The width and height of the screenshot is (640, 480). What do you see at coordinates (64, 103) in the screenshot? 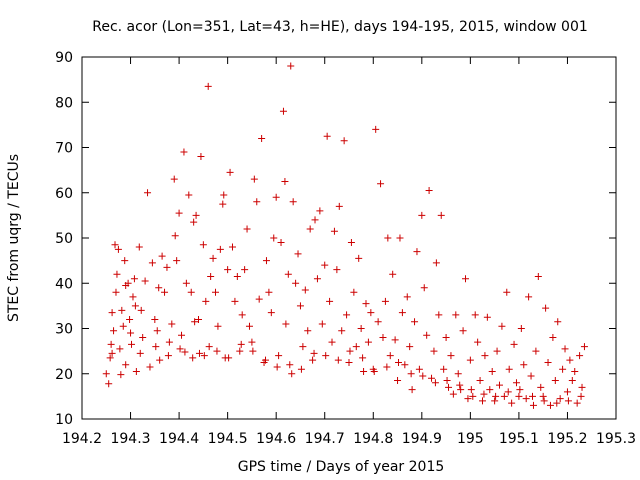
I see `y-tick-label: 80` at bounding box center [64, 103].